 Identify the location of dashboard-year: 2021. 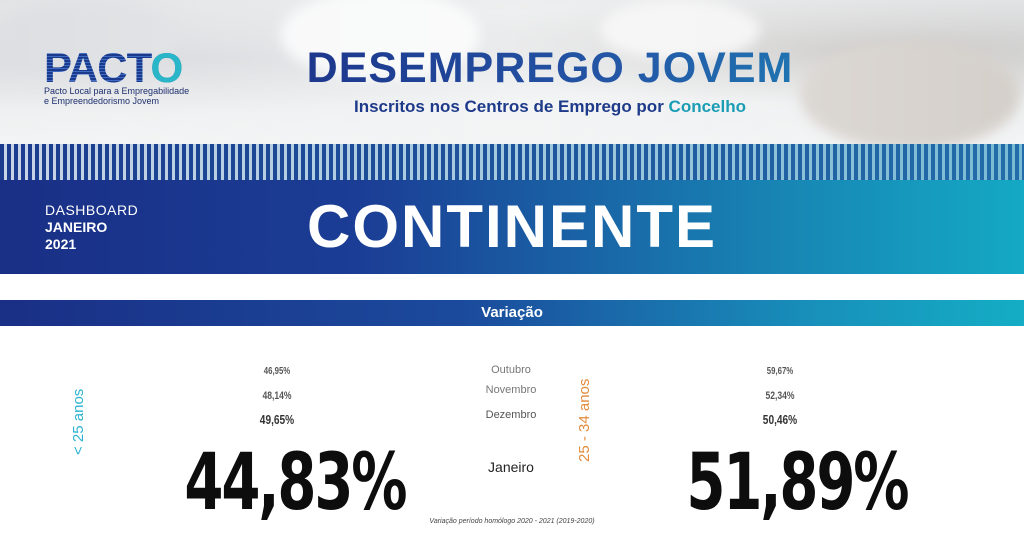
(61, 244).